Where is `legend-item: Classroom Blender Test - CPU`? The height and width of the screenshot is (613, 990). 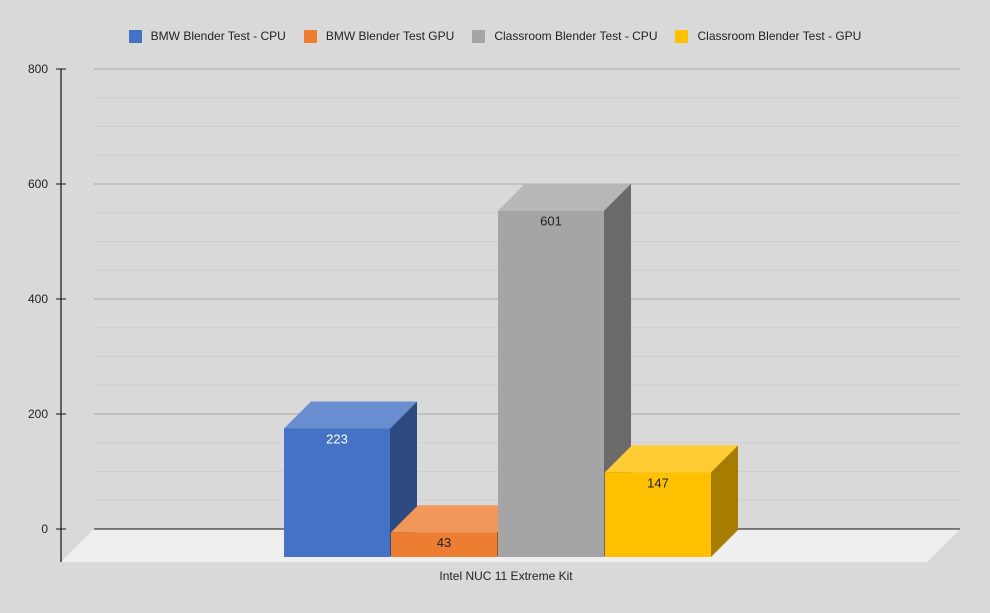 legend-item: Classroom Blender Test - CPU is located at coordinates (564, 36).